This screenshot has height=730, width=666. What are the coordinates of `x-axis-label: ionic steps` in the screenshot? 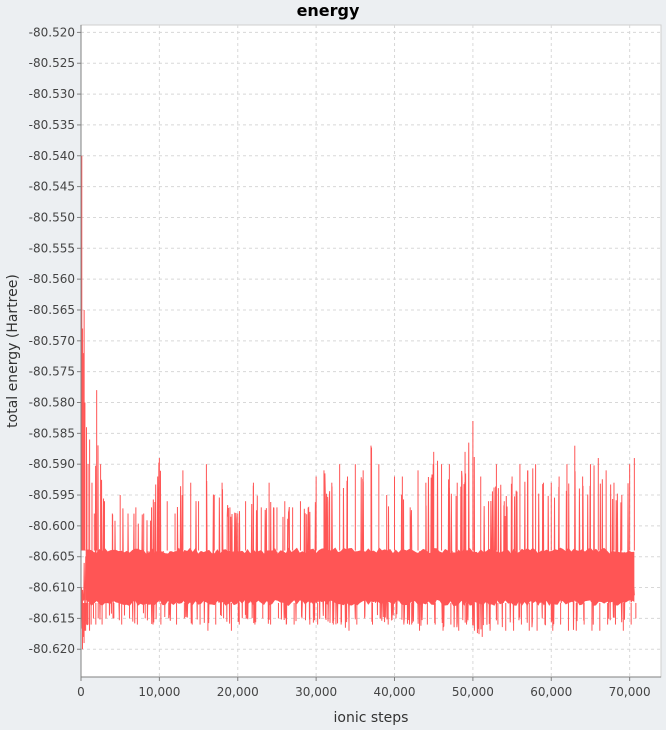 It's located at (371, 718).